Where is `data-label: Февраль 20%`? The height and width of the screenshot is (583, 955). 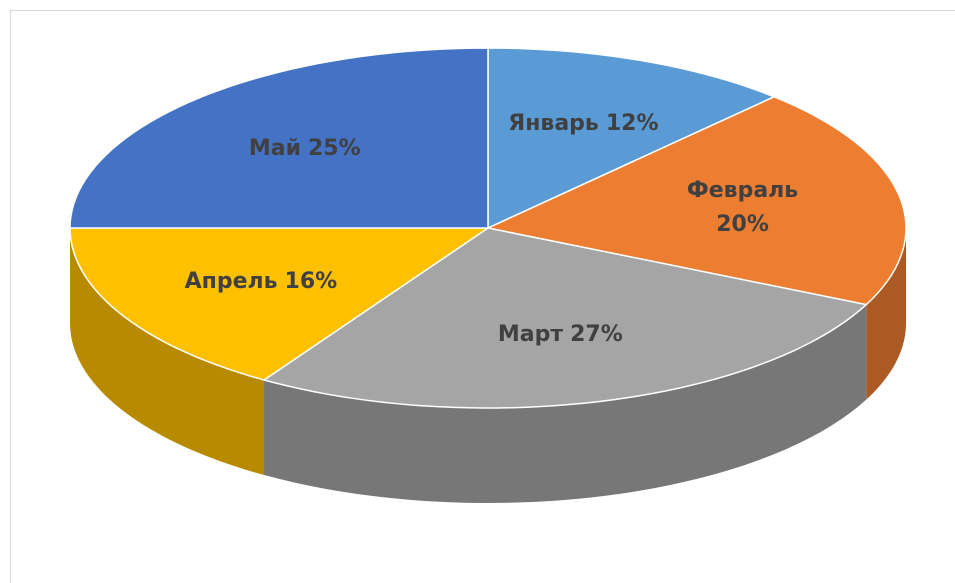 data-label: Февраль 20% is located at coordinates (742, 207).